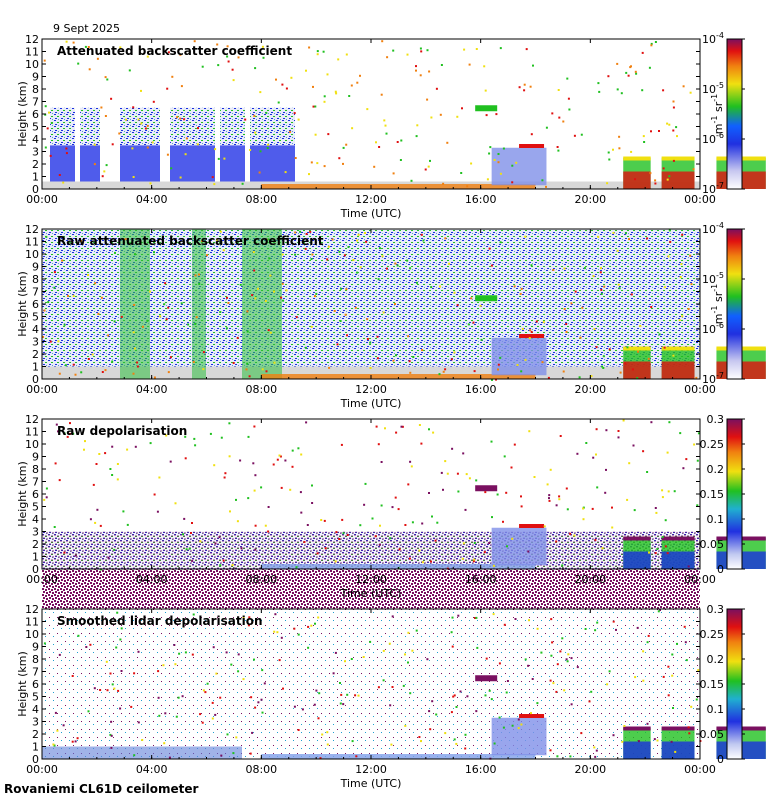 The width and height of the screenshot is (780, 800). What do you see at coordinates (716, 609) in the screenshot?
I see `colorbar-tick-label: 0.3` at bounding box center [716, 609].